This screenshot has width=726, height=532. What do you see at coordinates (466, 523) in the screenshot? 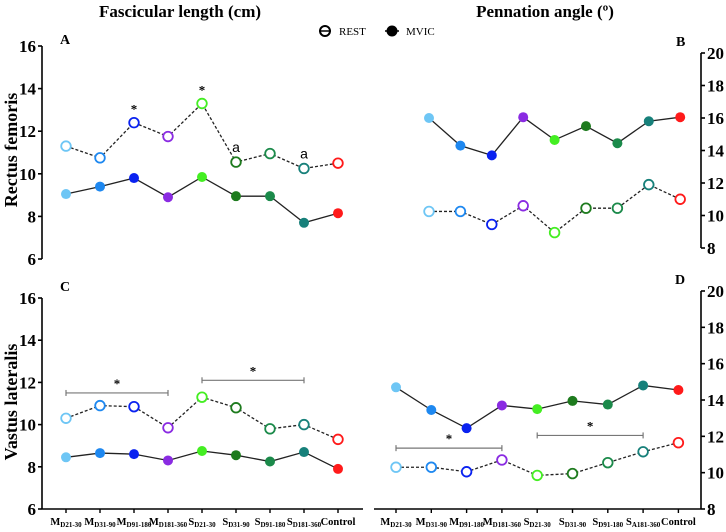
I see `x-tick-label: MD91-180` at bounding box center [466, 523].